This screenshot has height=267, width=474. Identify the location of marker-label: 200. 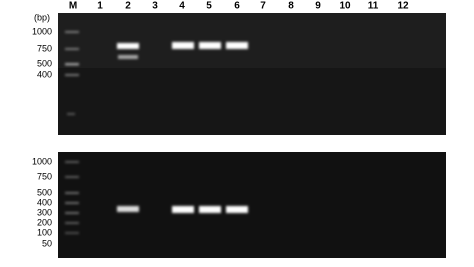
(44, 222).